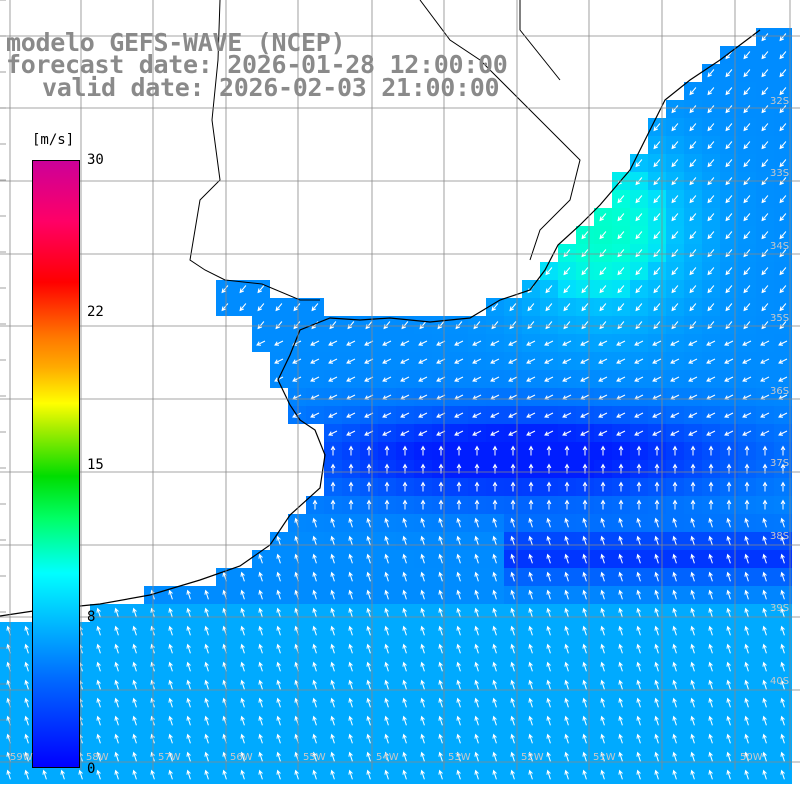  I want to click on valid-date: valid date: 2026-02-03 21:00:00, so click(271, 87).